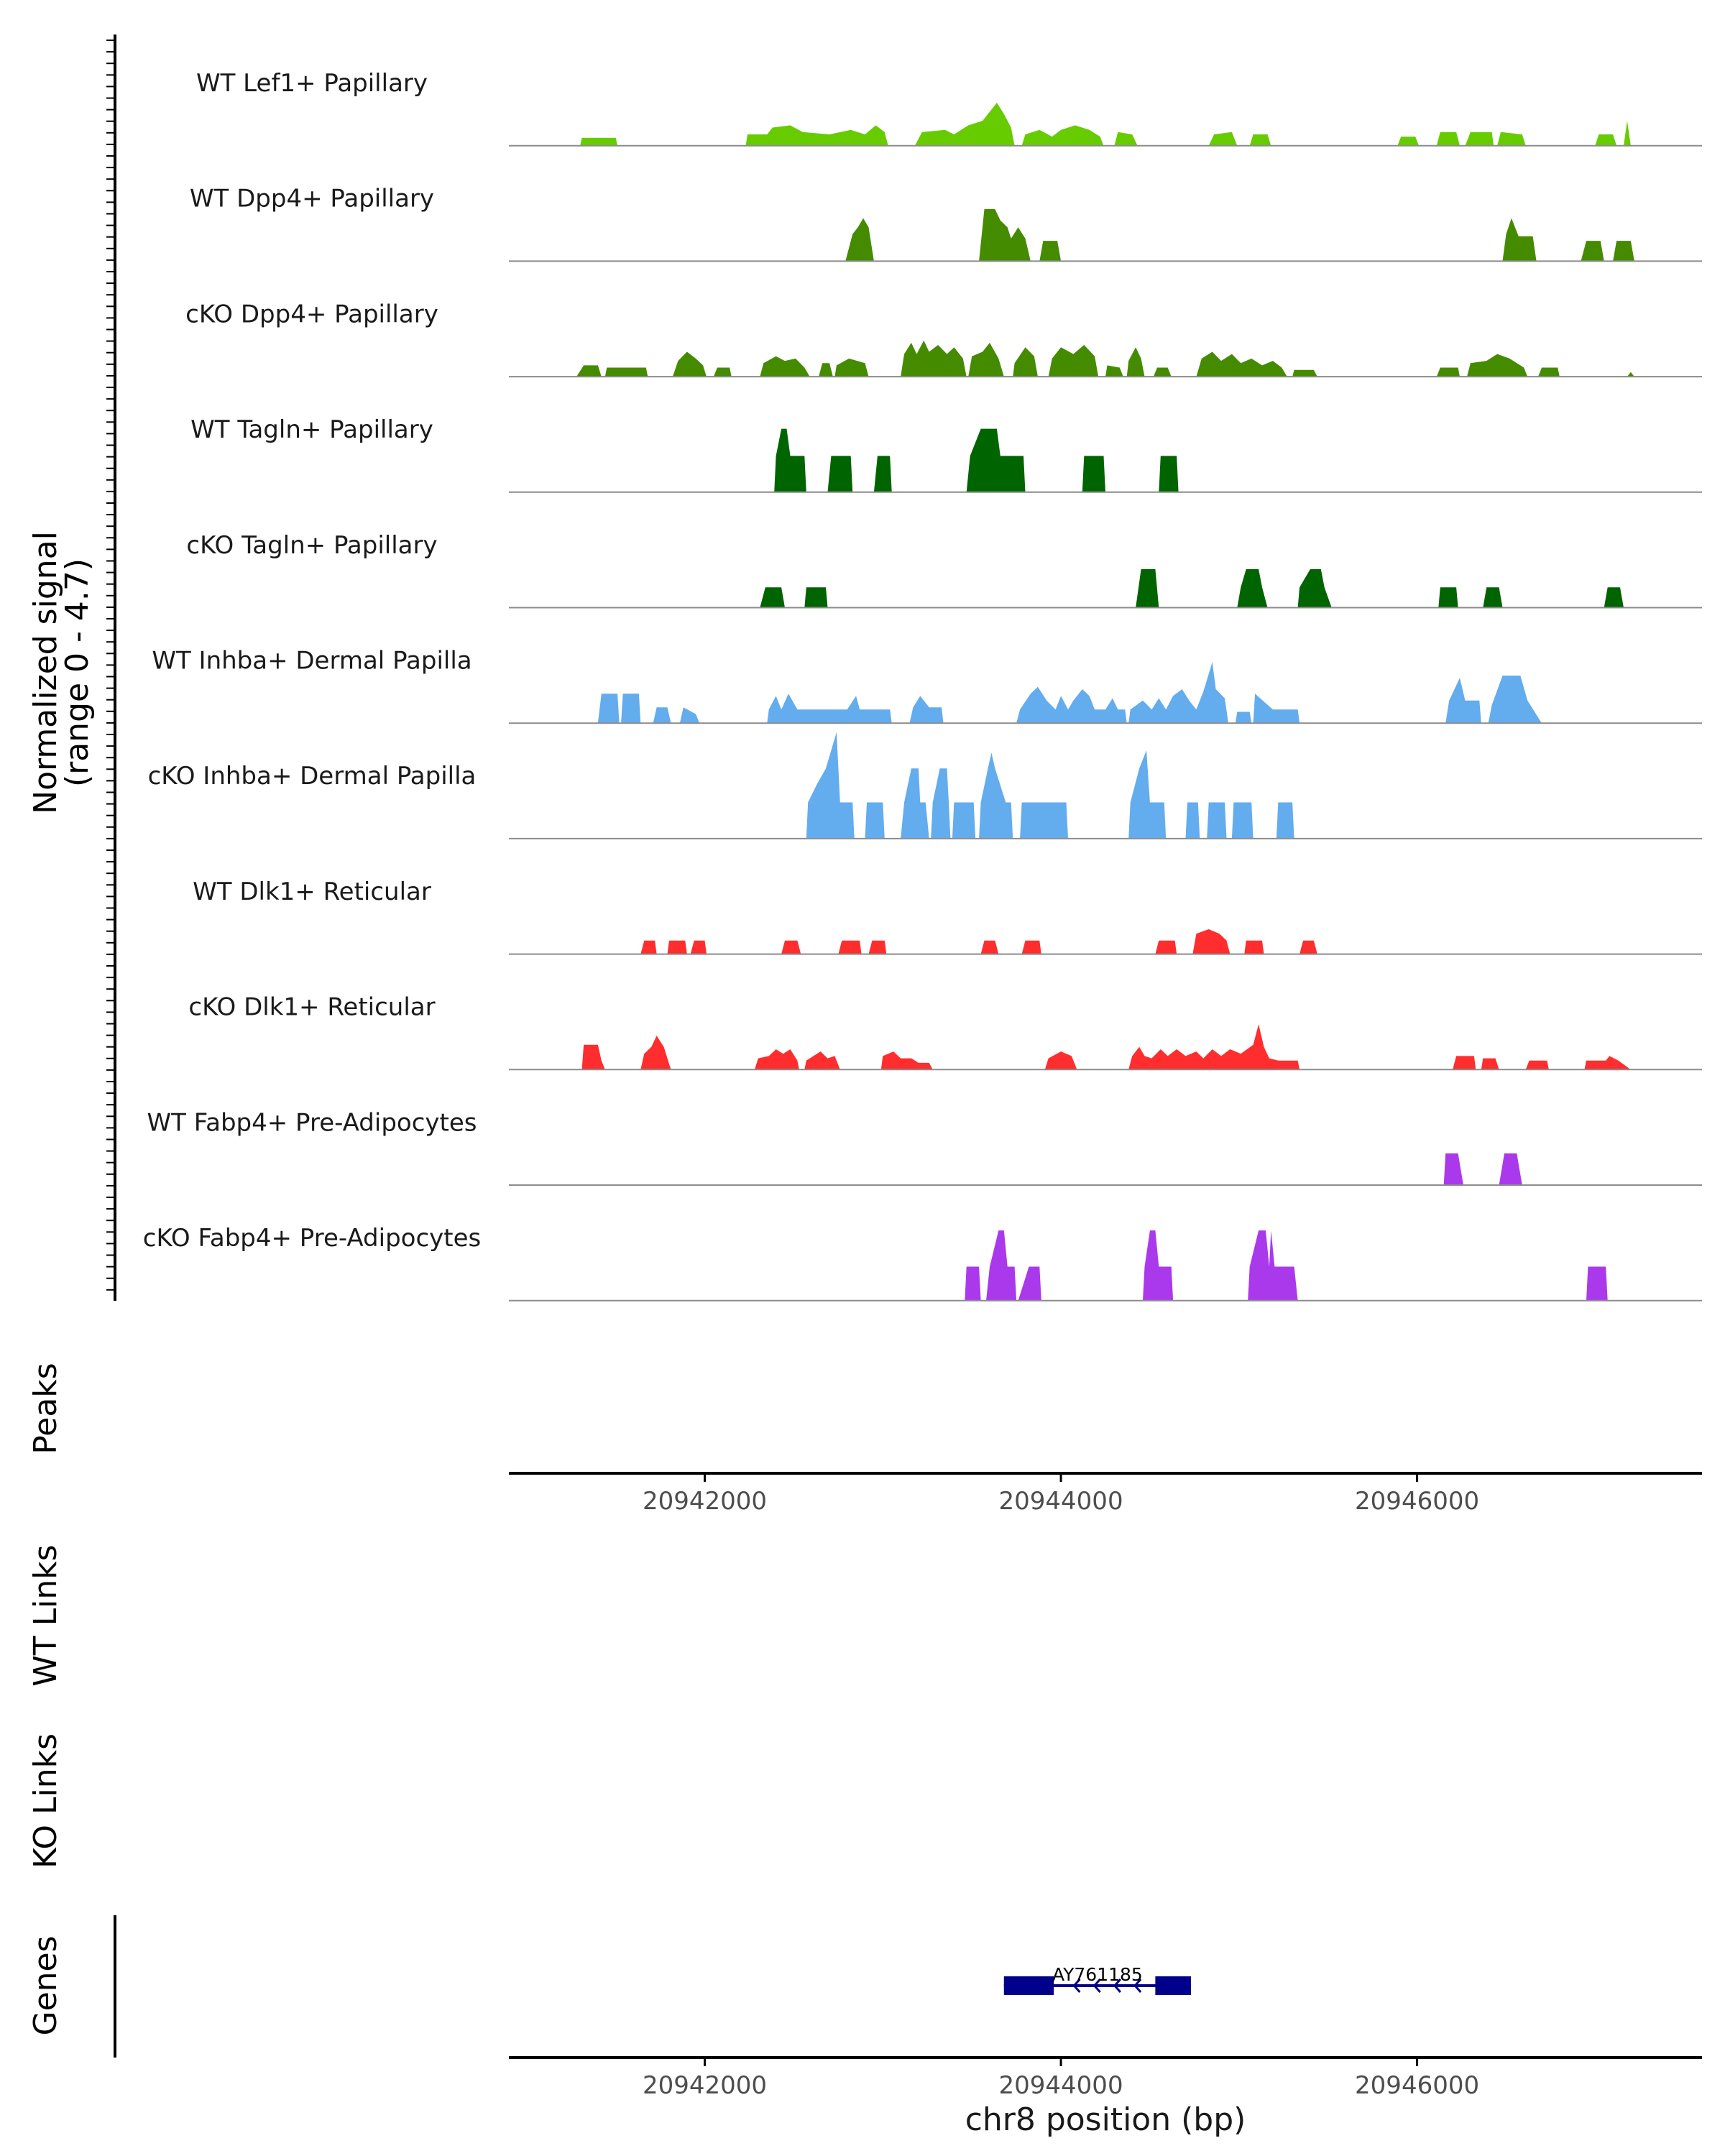  Describe the element at coordinates (45, 1615) in the screenshot. I see `wt-links-panel-label: WT Links` at that location.